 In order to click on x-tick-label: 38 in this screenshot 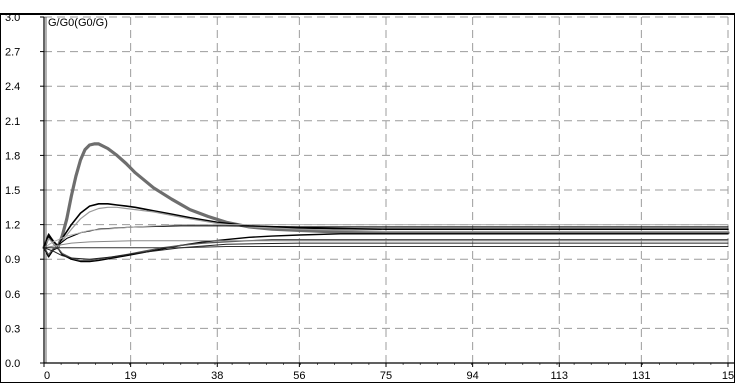, I will do `click(217, 376)`.